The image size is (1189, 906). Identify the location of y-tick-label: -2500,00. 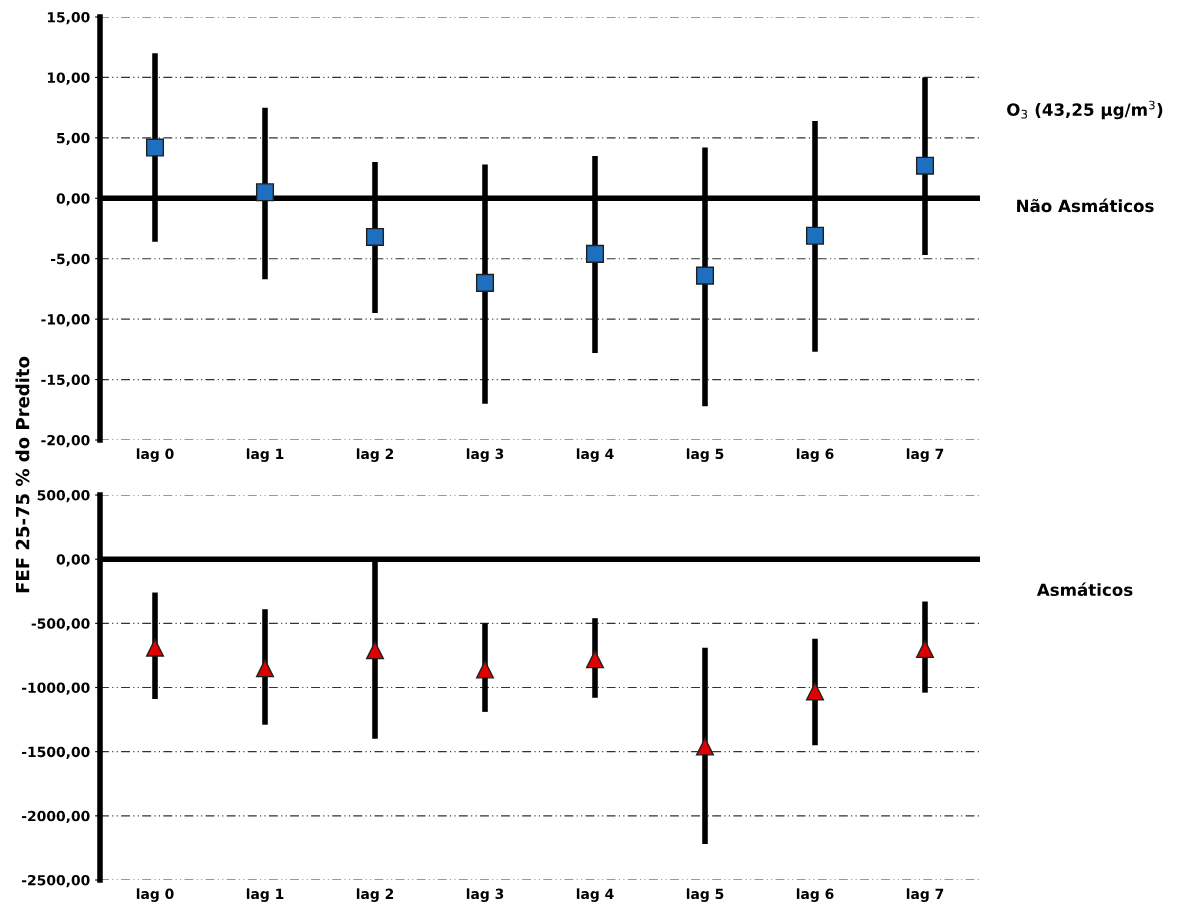
(56, 881).